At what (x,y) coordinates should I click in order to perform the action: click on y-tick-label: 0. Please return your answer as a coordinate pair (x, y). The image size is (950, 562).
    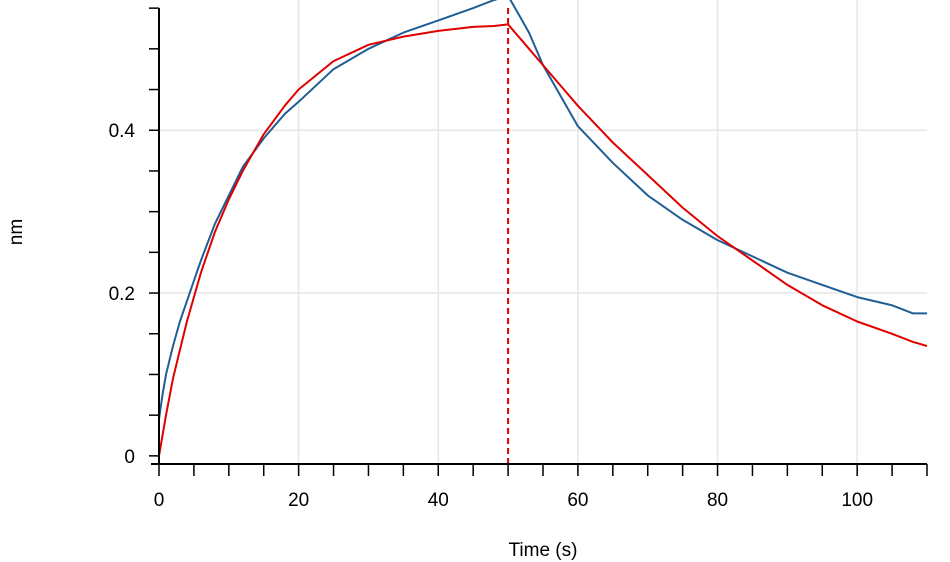
    Looking at the image, I should click on (129, 457).